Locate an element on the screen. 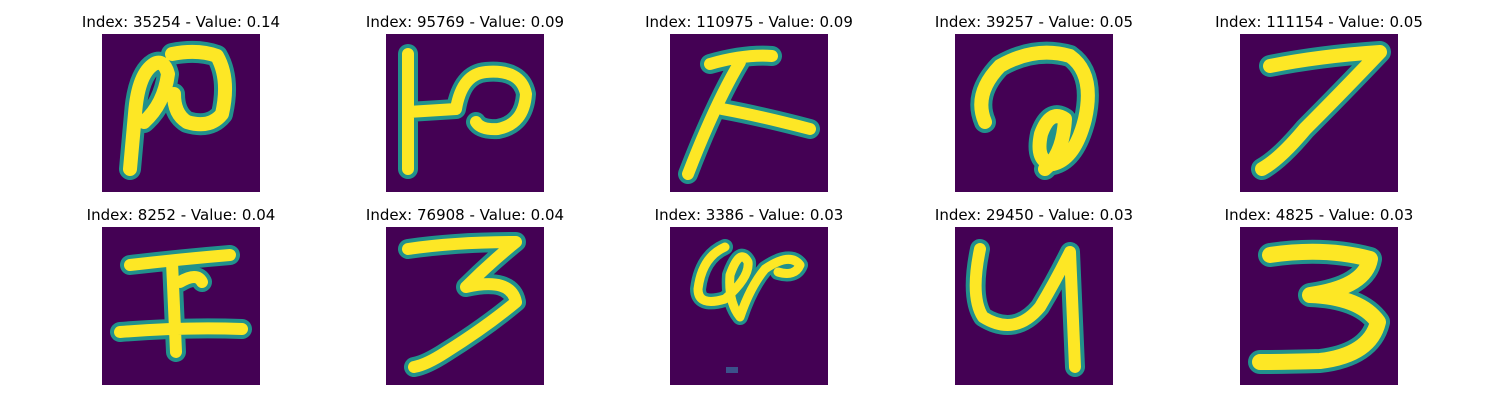 This screenshot has height=400, width=1500. glyph-knot-loop is located at coordinates (749, 306).